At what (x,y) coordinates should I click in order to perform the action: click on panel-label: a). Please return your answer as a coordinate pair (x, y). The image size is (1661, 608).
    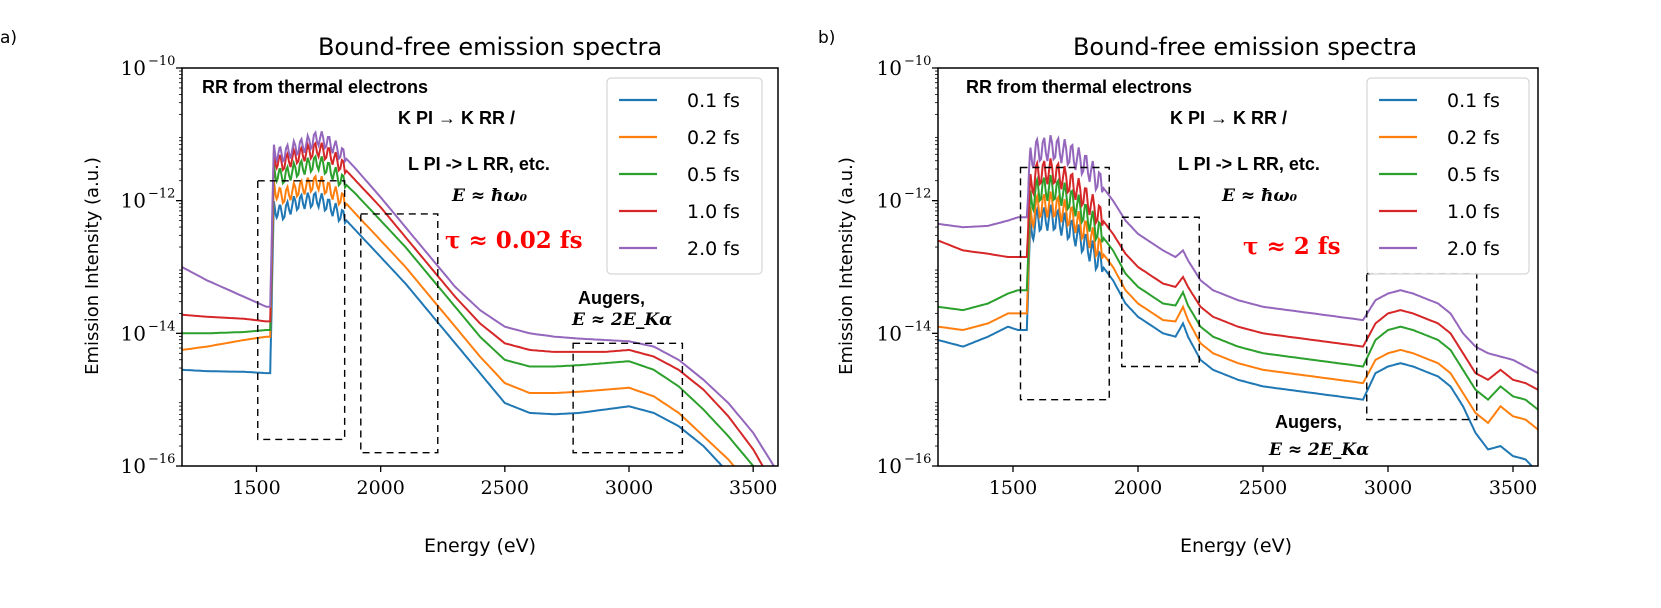
    Looking at the image, I should click on (8, 38).